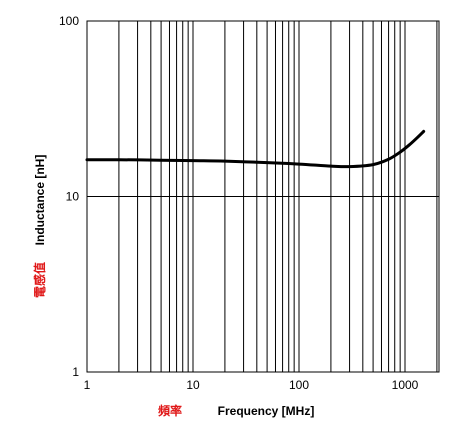 This screenshot has height=430, width=474. What do you see at coordinates (40, 200) in the screenshot?
I see `y-axis-title: Inductance [nH]` at bounding box center [40, 200].